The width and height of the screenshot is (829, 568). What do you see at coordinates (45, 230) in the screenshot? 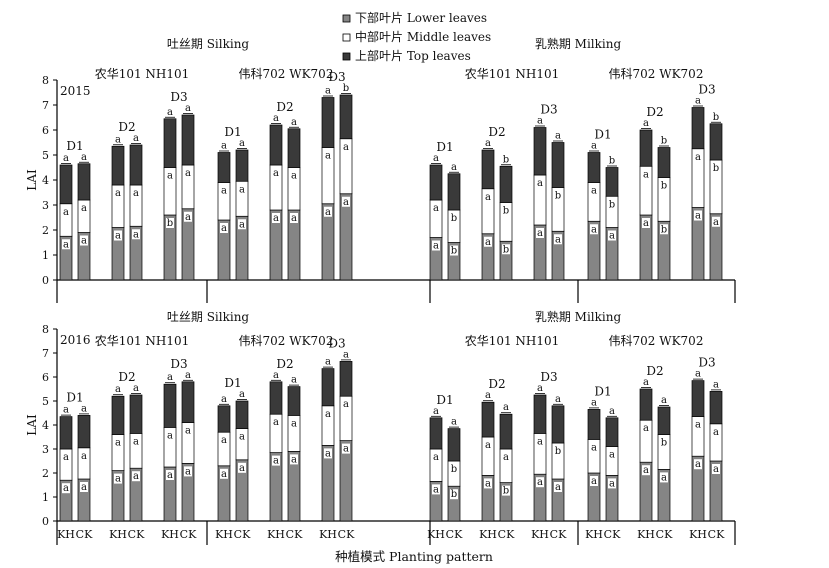
I see `y-tick-label: 2` at bounding box center [45, 230].